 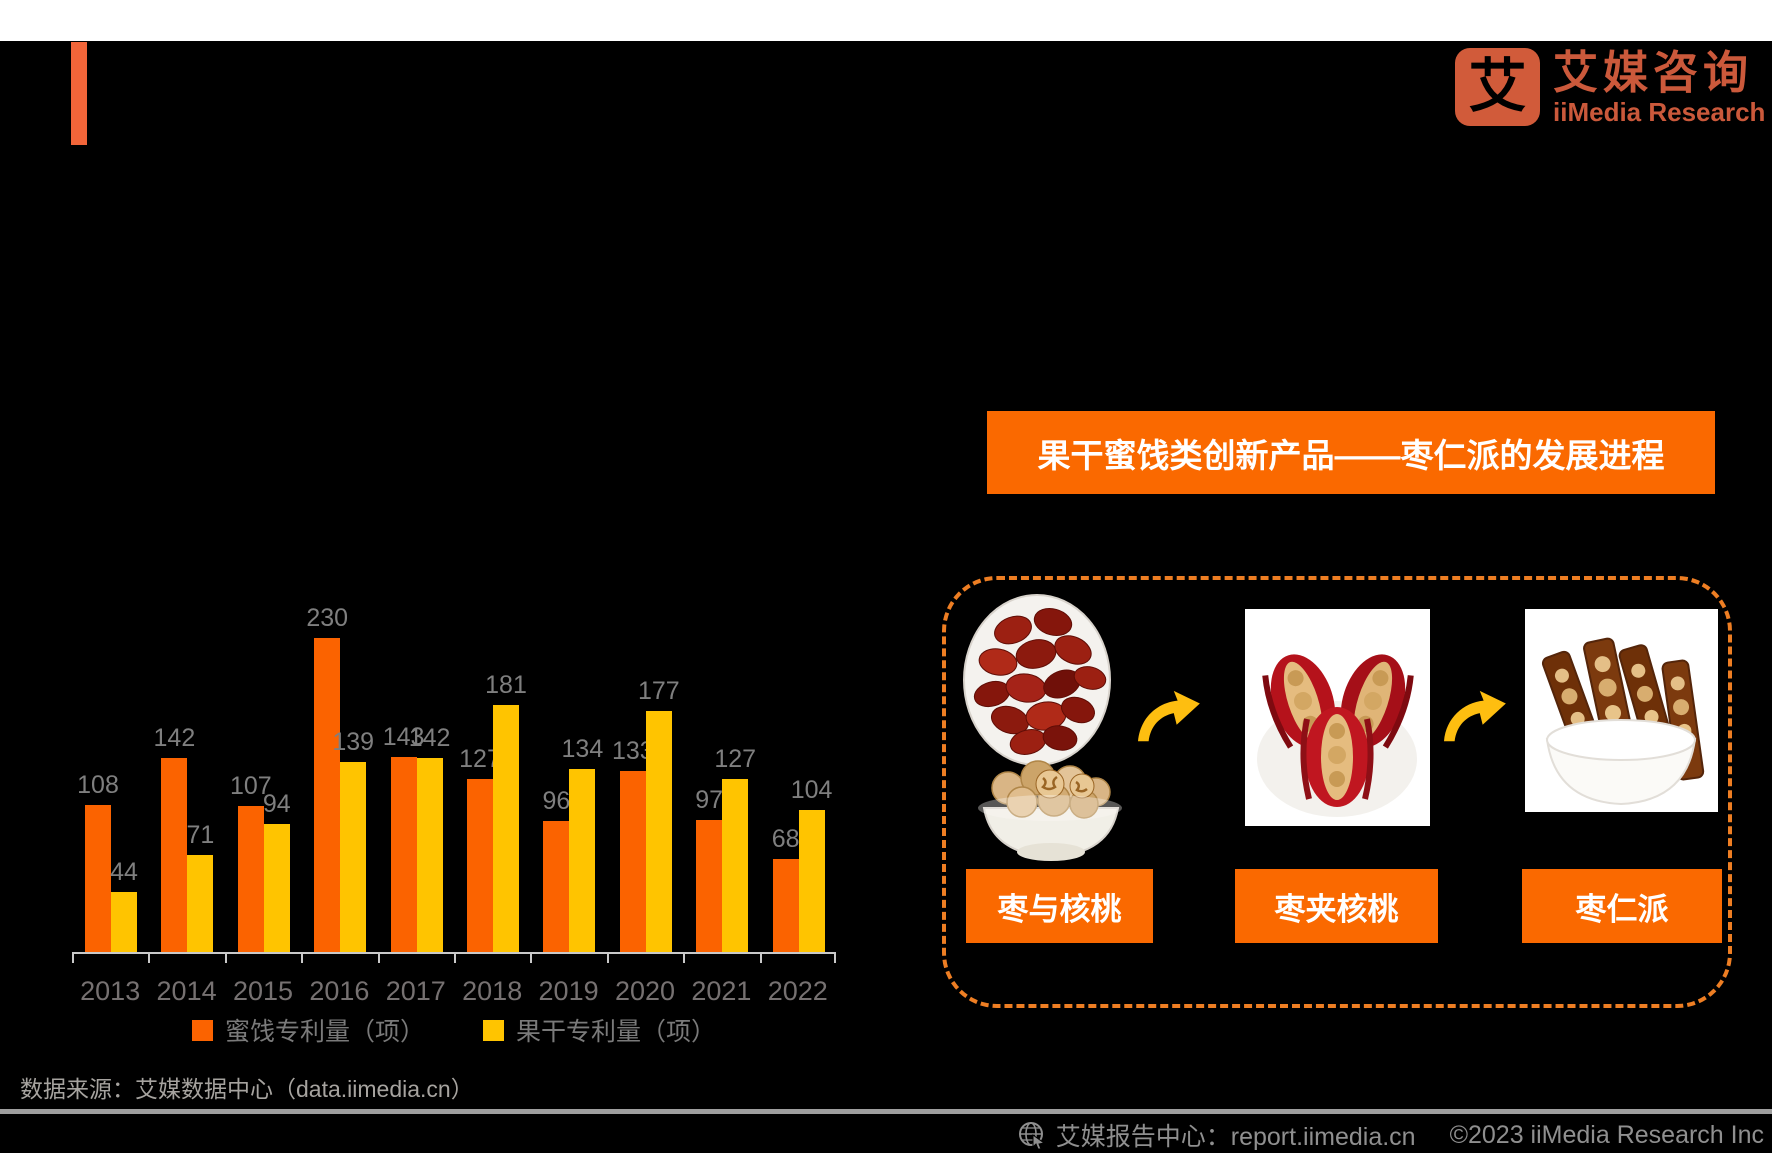 I want to click on bar-group-2019: 96 134 2019, so click(x=568, y=808).